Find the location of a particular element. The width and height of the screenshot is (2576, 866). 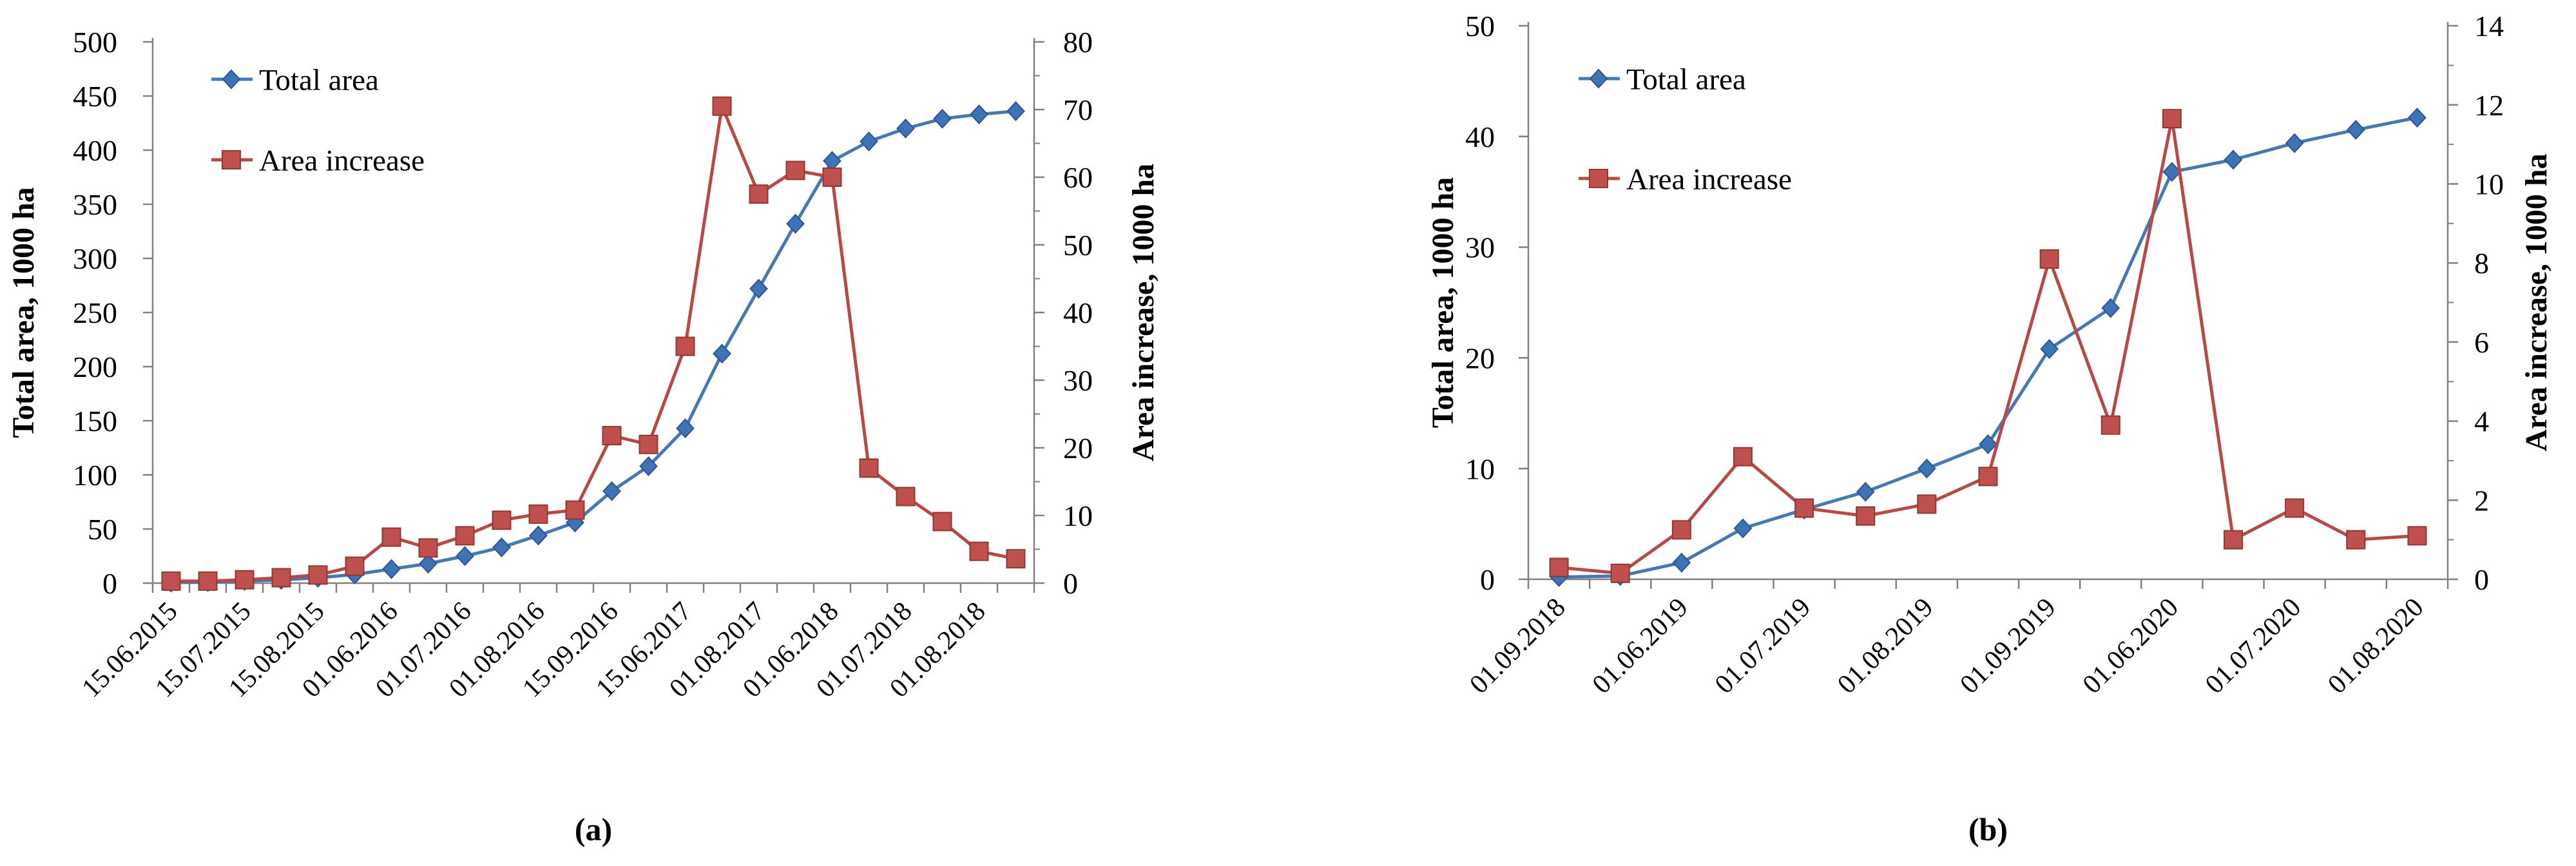

y-axis-left-tick-label: 20 is located at coordinates (1480, 359).